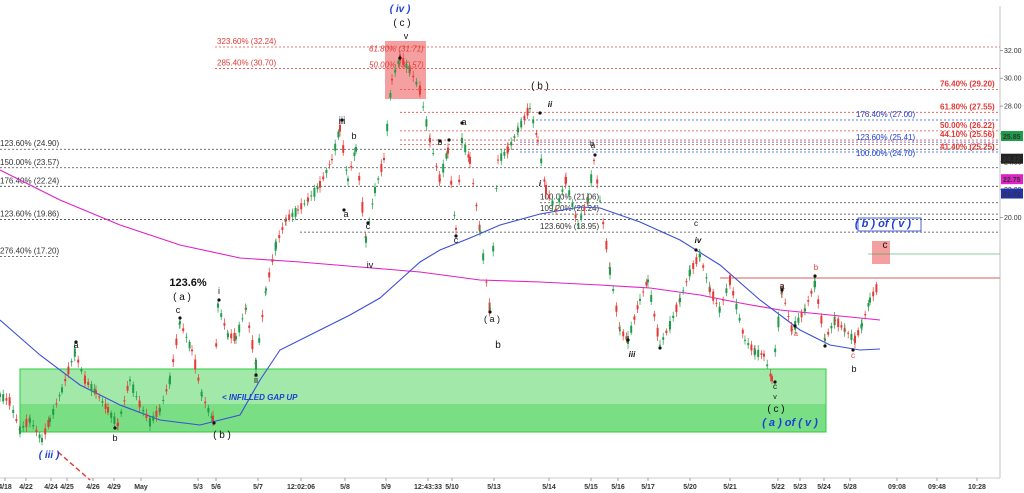  Describe the element at coordinates (977, 487) in the screenshot. I see `x-tick-label-28: 10:28` at that location.